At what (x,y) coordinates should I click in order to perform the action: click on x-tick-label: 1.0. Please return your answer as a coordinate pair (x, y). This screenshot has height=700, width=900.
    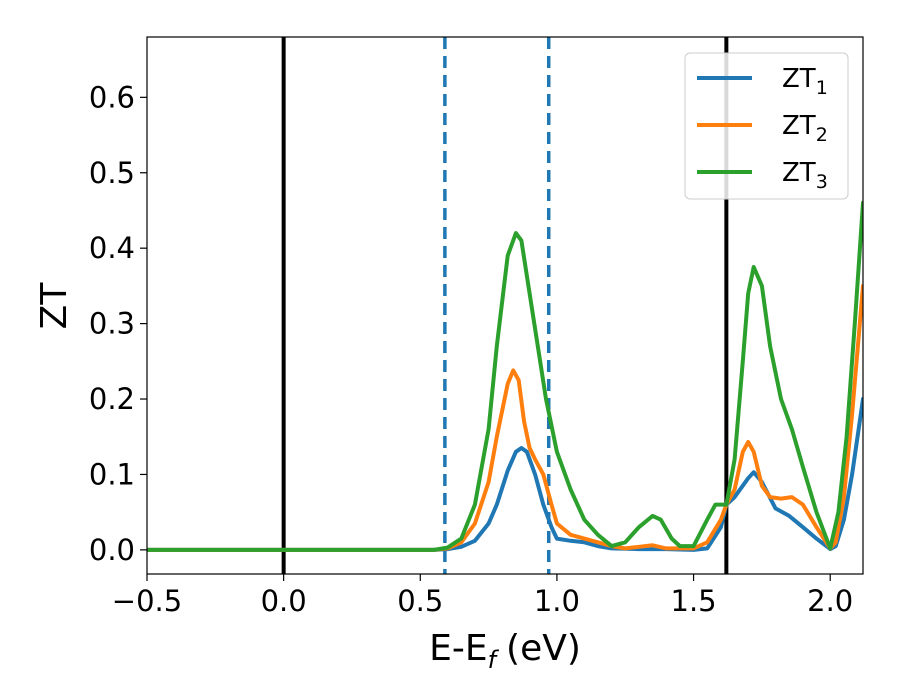
    Looking at the image, I should click on (557, 601).